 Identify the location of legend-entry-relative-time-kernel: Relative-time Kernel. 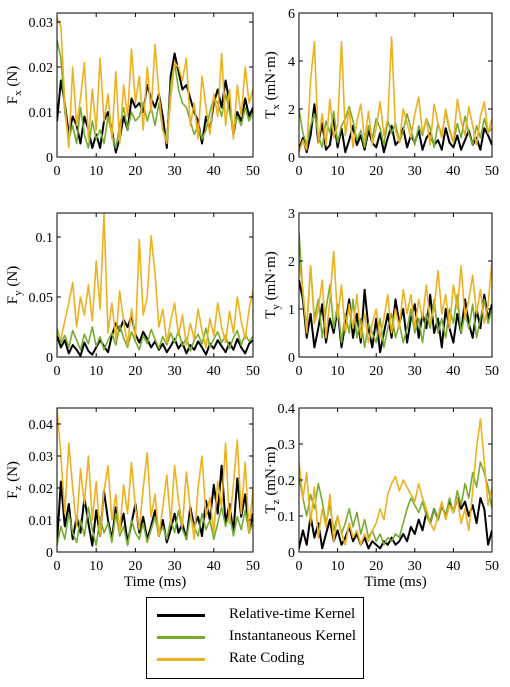
(255, 615).